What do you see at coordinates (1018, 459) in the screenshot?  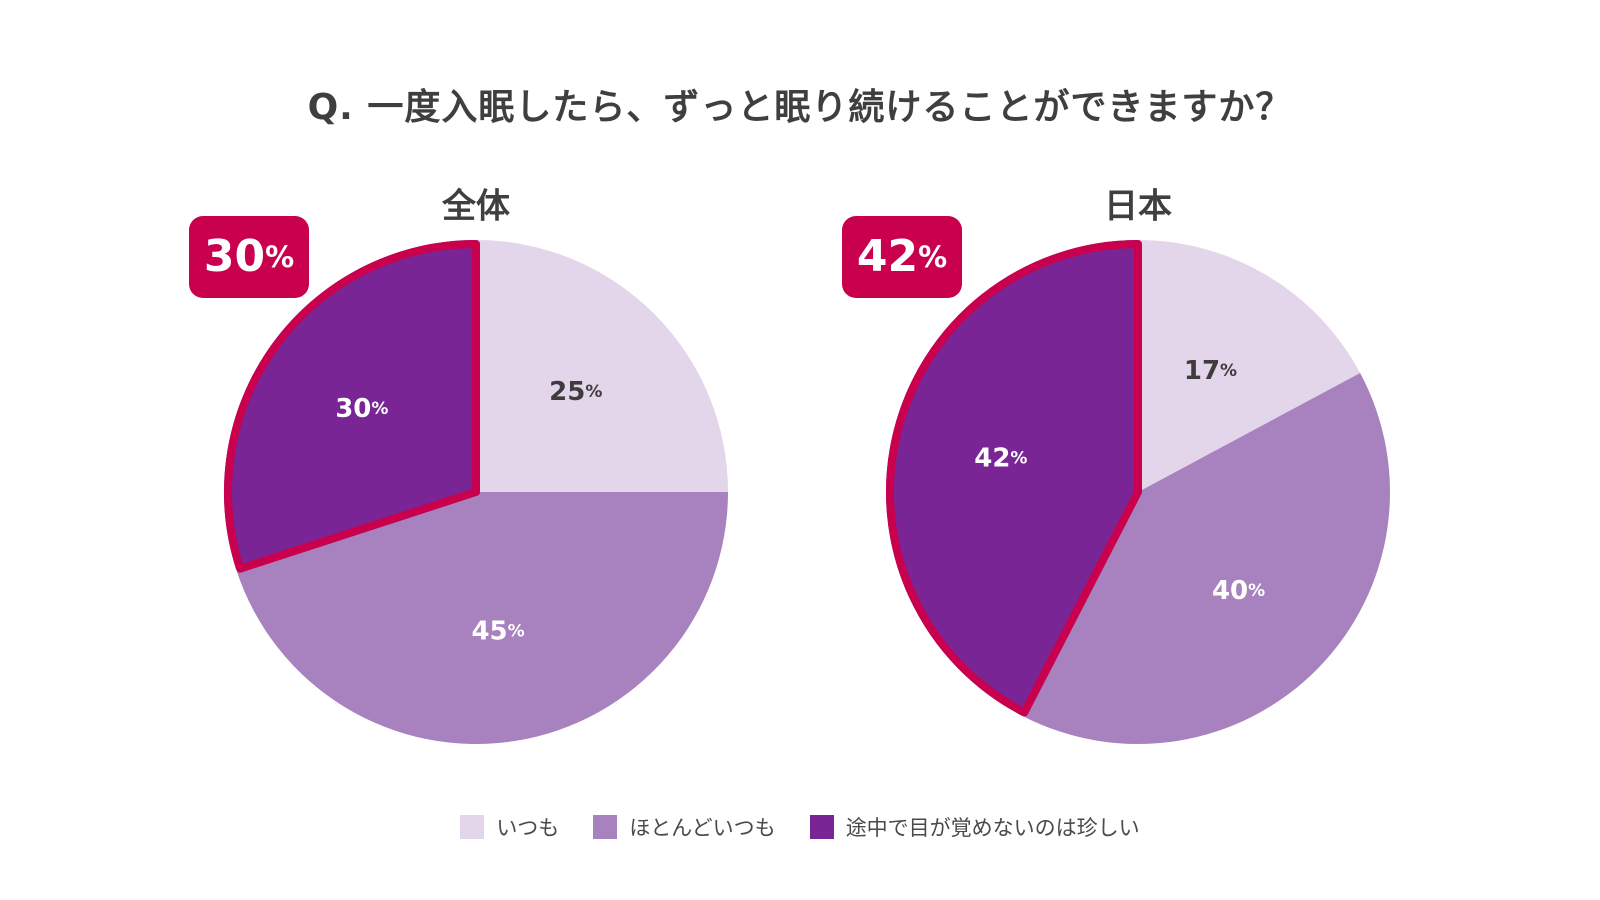 I see `pie-2-label-rarely-suffix: %` at bounding box center [1018, 459].